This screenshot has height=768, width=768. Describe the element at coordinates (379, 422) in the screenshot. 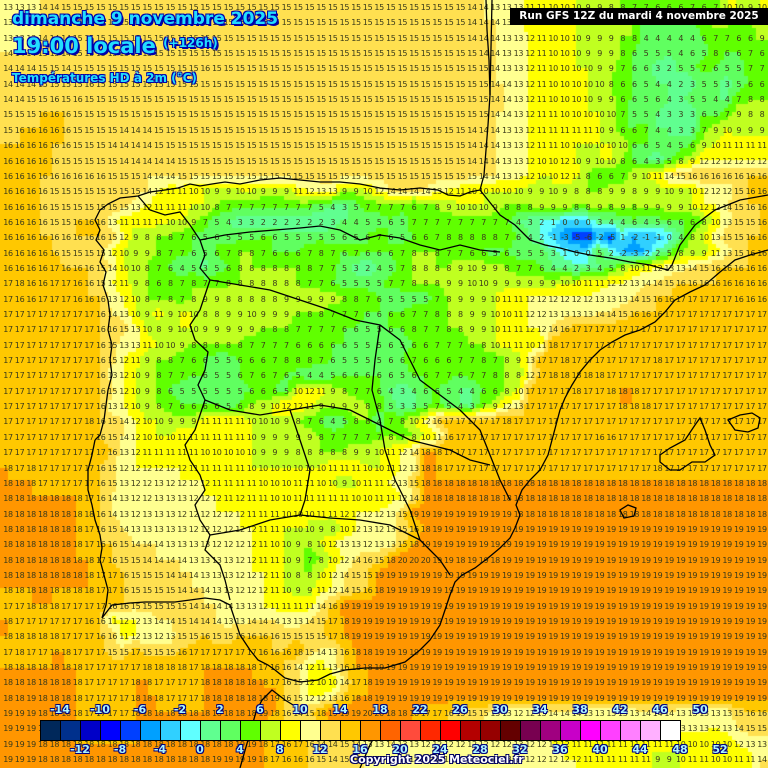

I see `grid-temperature-value: 4` at that location.